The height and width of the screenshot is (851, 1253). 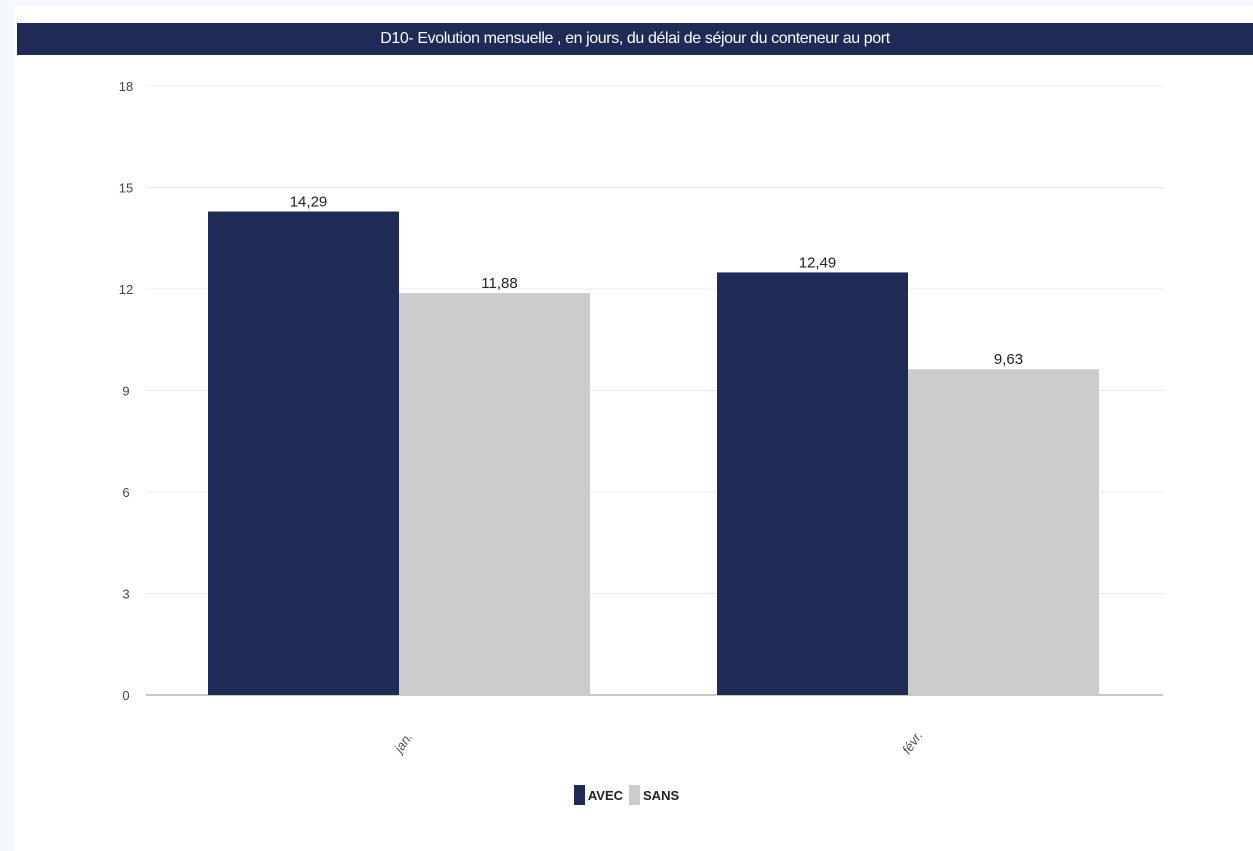 What do you see at coordinates (126, 188) in the screenshot?
I see `y-tick-label: 15` at bounding box center [126, 188].